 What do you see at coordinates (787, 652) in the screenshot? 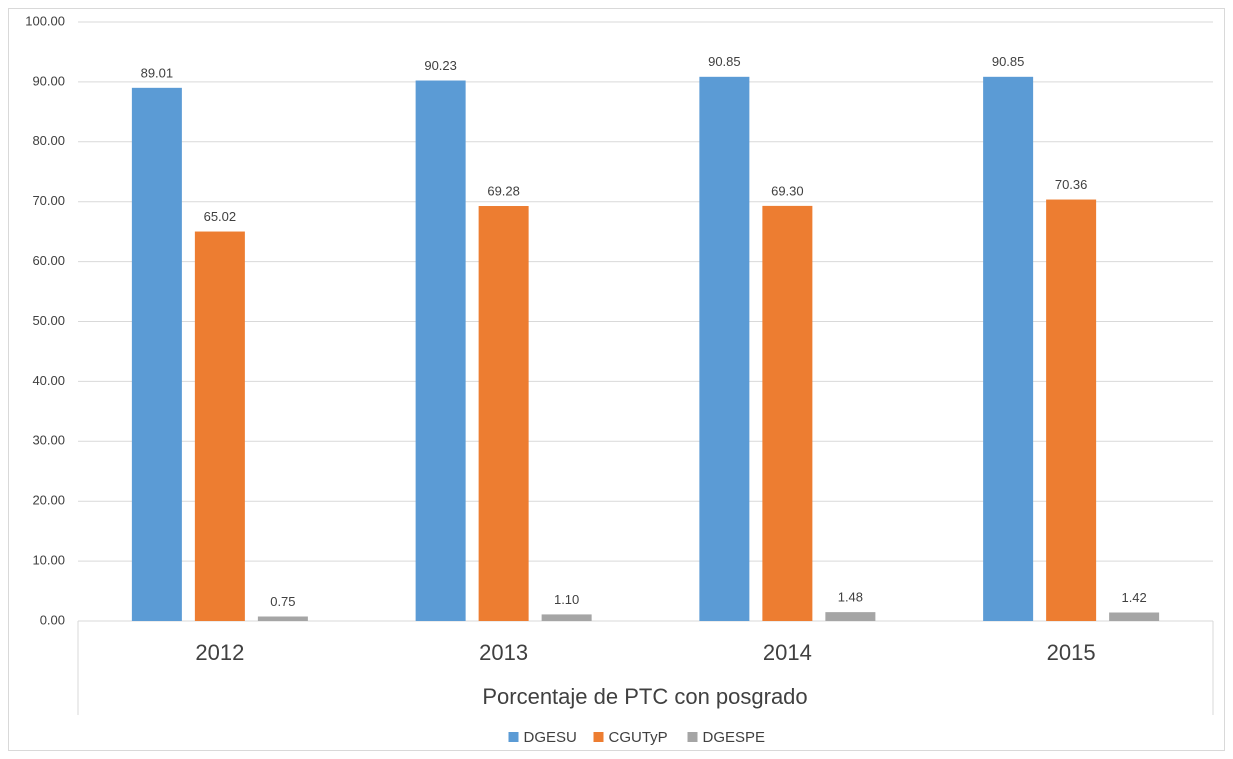
I see `x-tick-label: 2014` at bounding box center [787, 652].